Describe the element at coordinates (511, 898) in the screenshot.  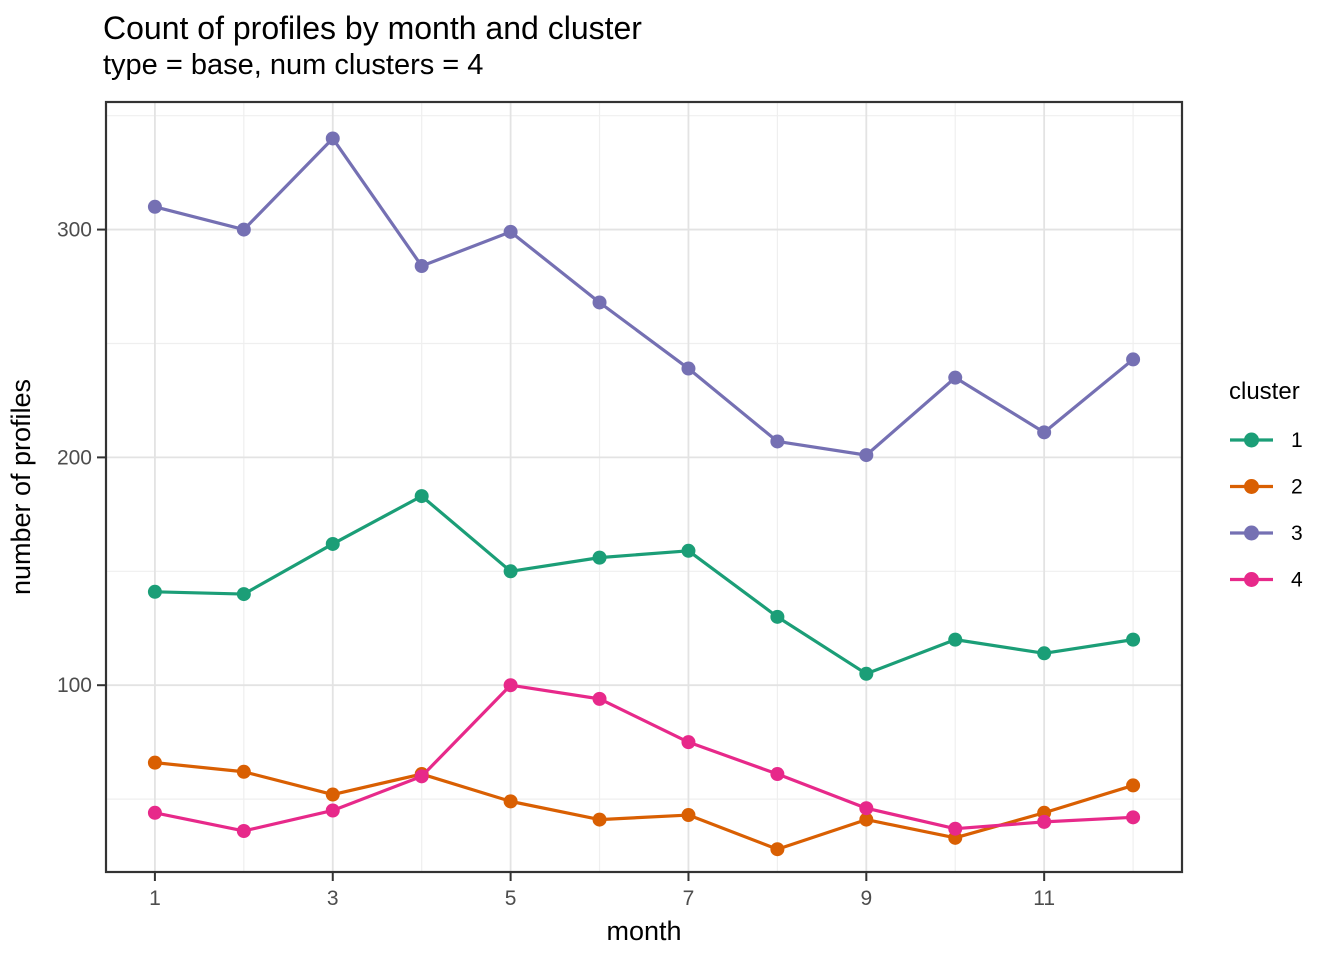
I see `x-tick-label: 5` at that location.